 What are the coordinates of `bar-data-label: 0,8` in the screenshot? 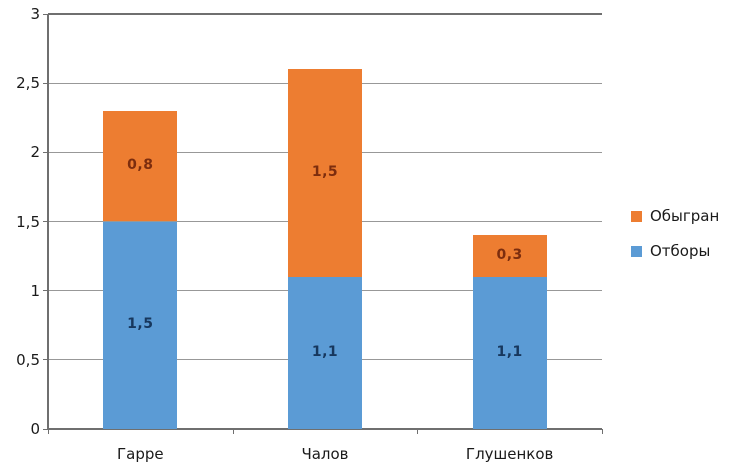 It's located at (140, 165).